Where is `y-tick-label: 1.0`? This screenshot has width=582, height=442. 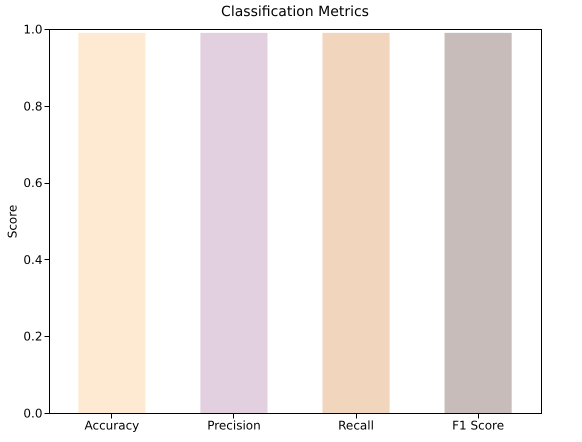
y-tick-label: 1.0 is located at coordinates (32, 29).